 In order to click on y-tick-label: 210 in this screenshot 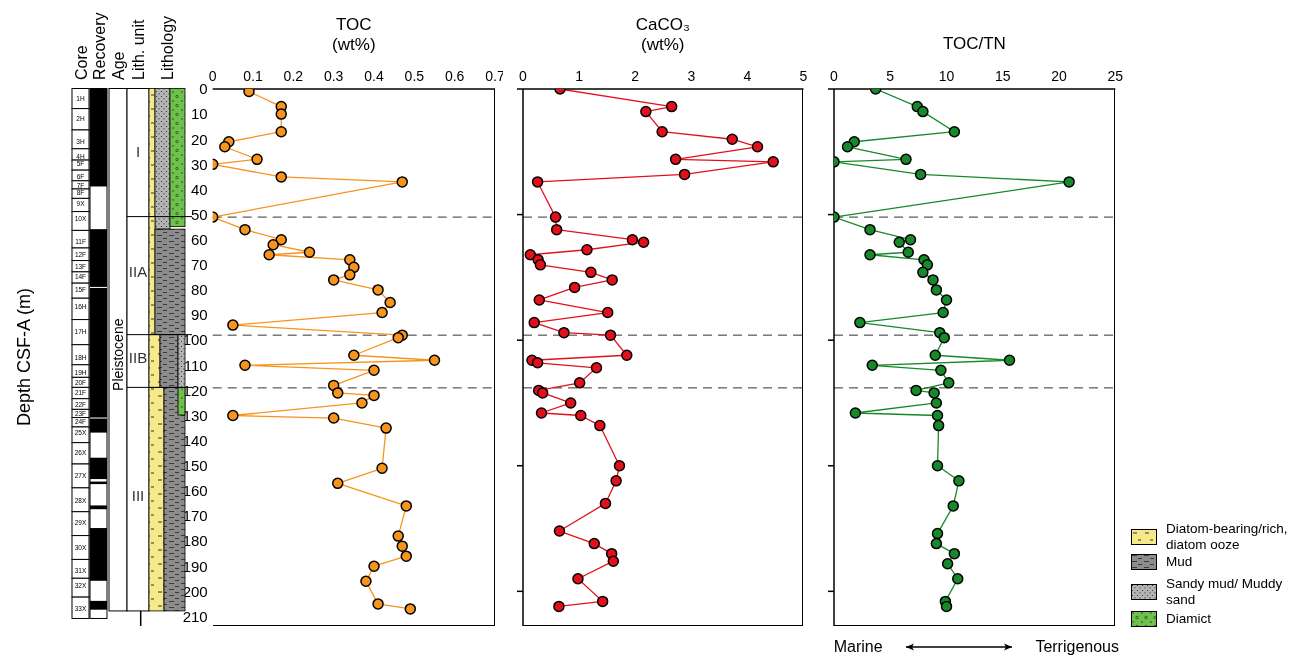, I will do `click(195, 616)`.